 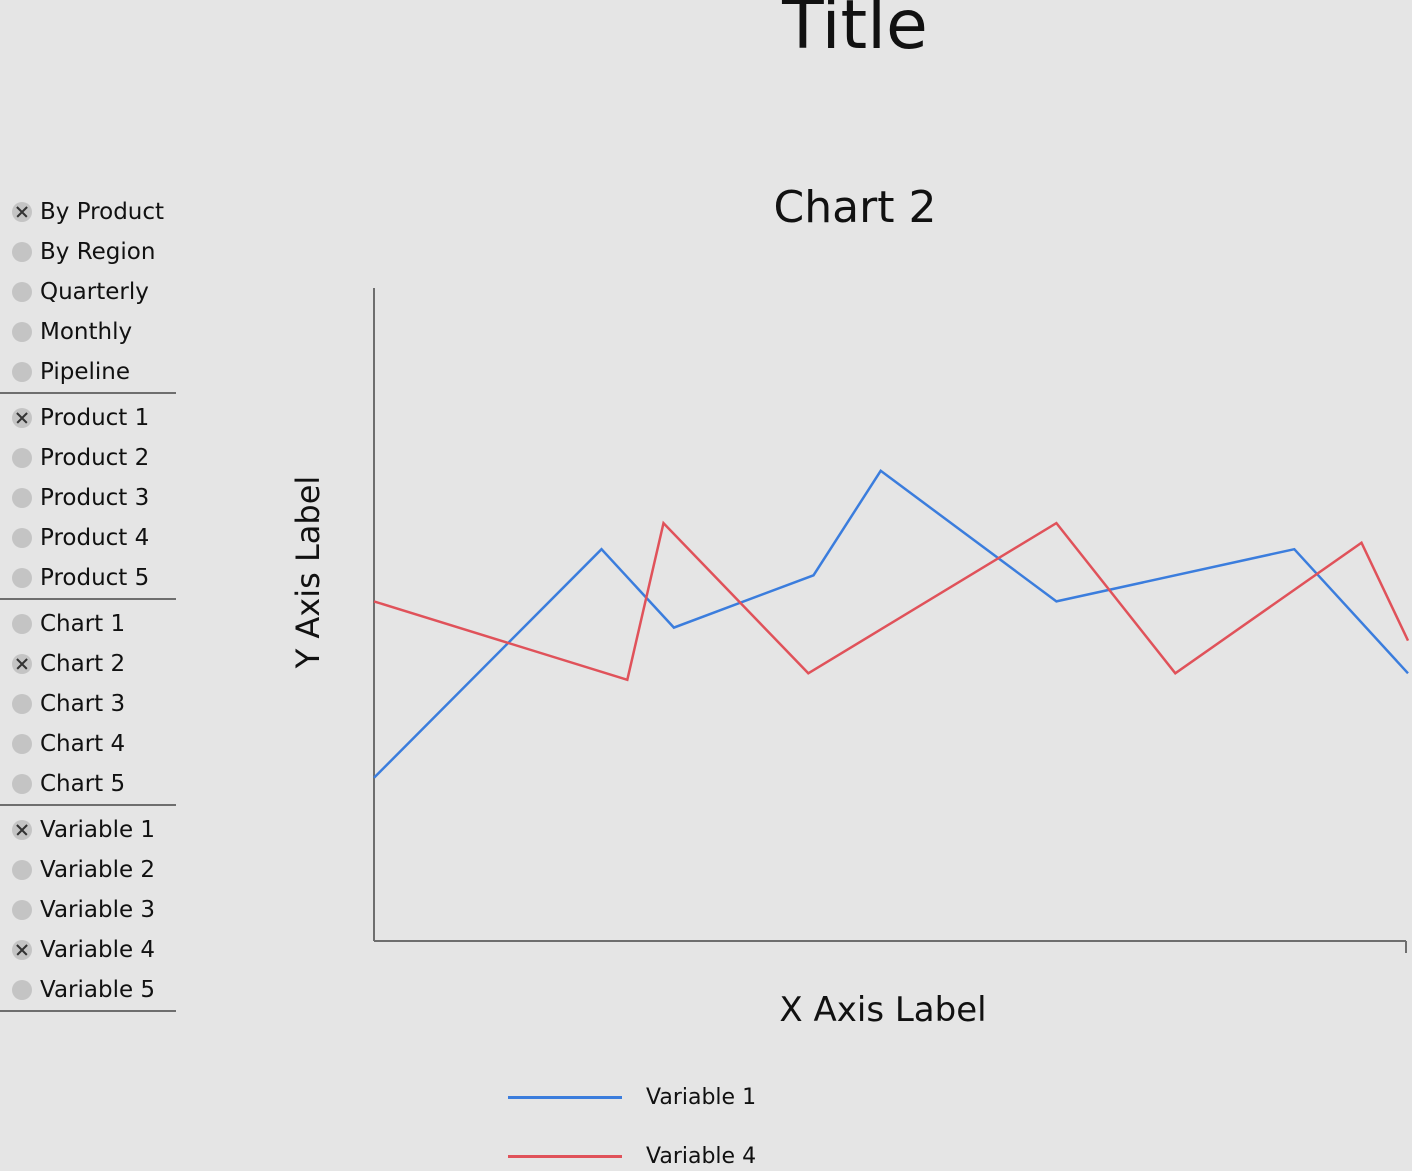 I want to click on radio-option-variable-5: Variable 5, so click(x=88, y=990).